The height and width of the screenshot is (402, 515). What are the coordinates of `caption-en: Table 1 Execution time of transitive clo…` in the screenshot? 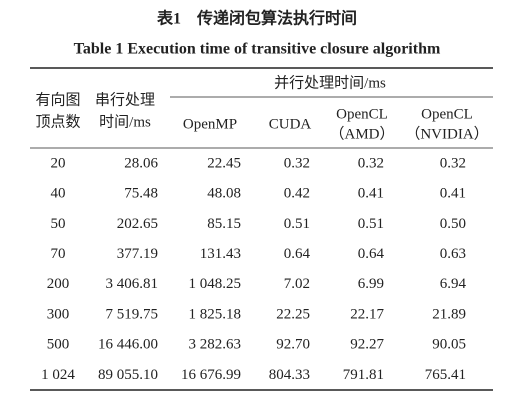 It's located at (257, 49).